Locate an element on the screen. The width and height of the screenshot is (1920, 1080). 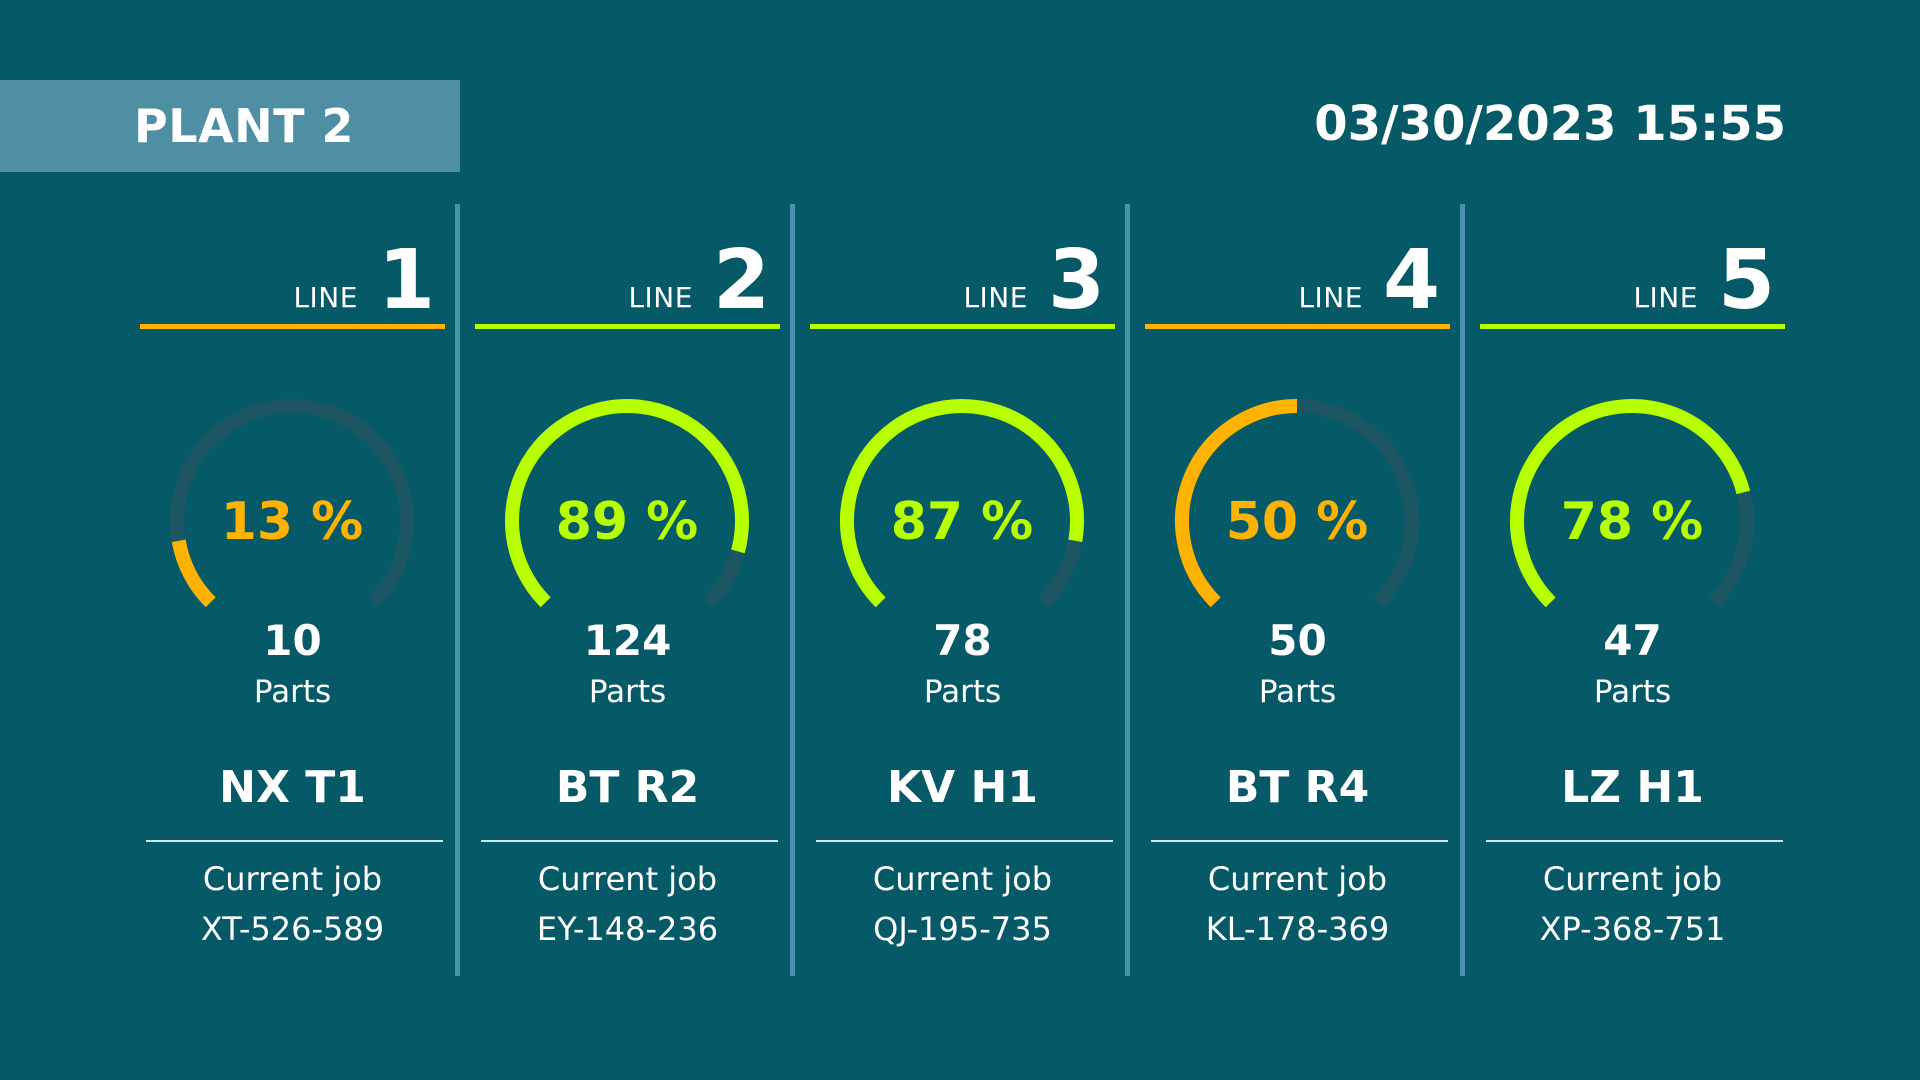
parts-count: 10 is located at coordinates (292, 640).